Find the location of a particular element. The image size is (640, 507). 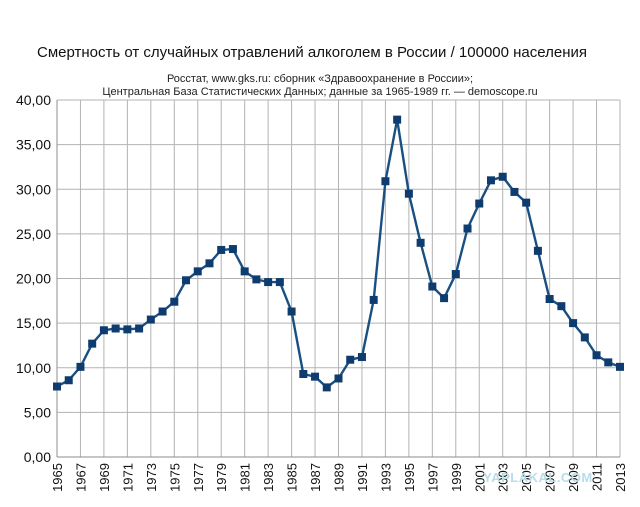

x-tick-label: 1995 is located at coordinates (409, 477).